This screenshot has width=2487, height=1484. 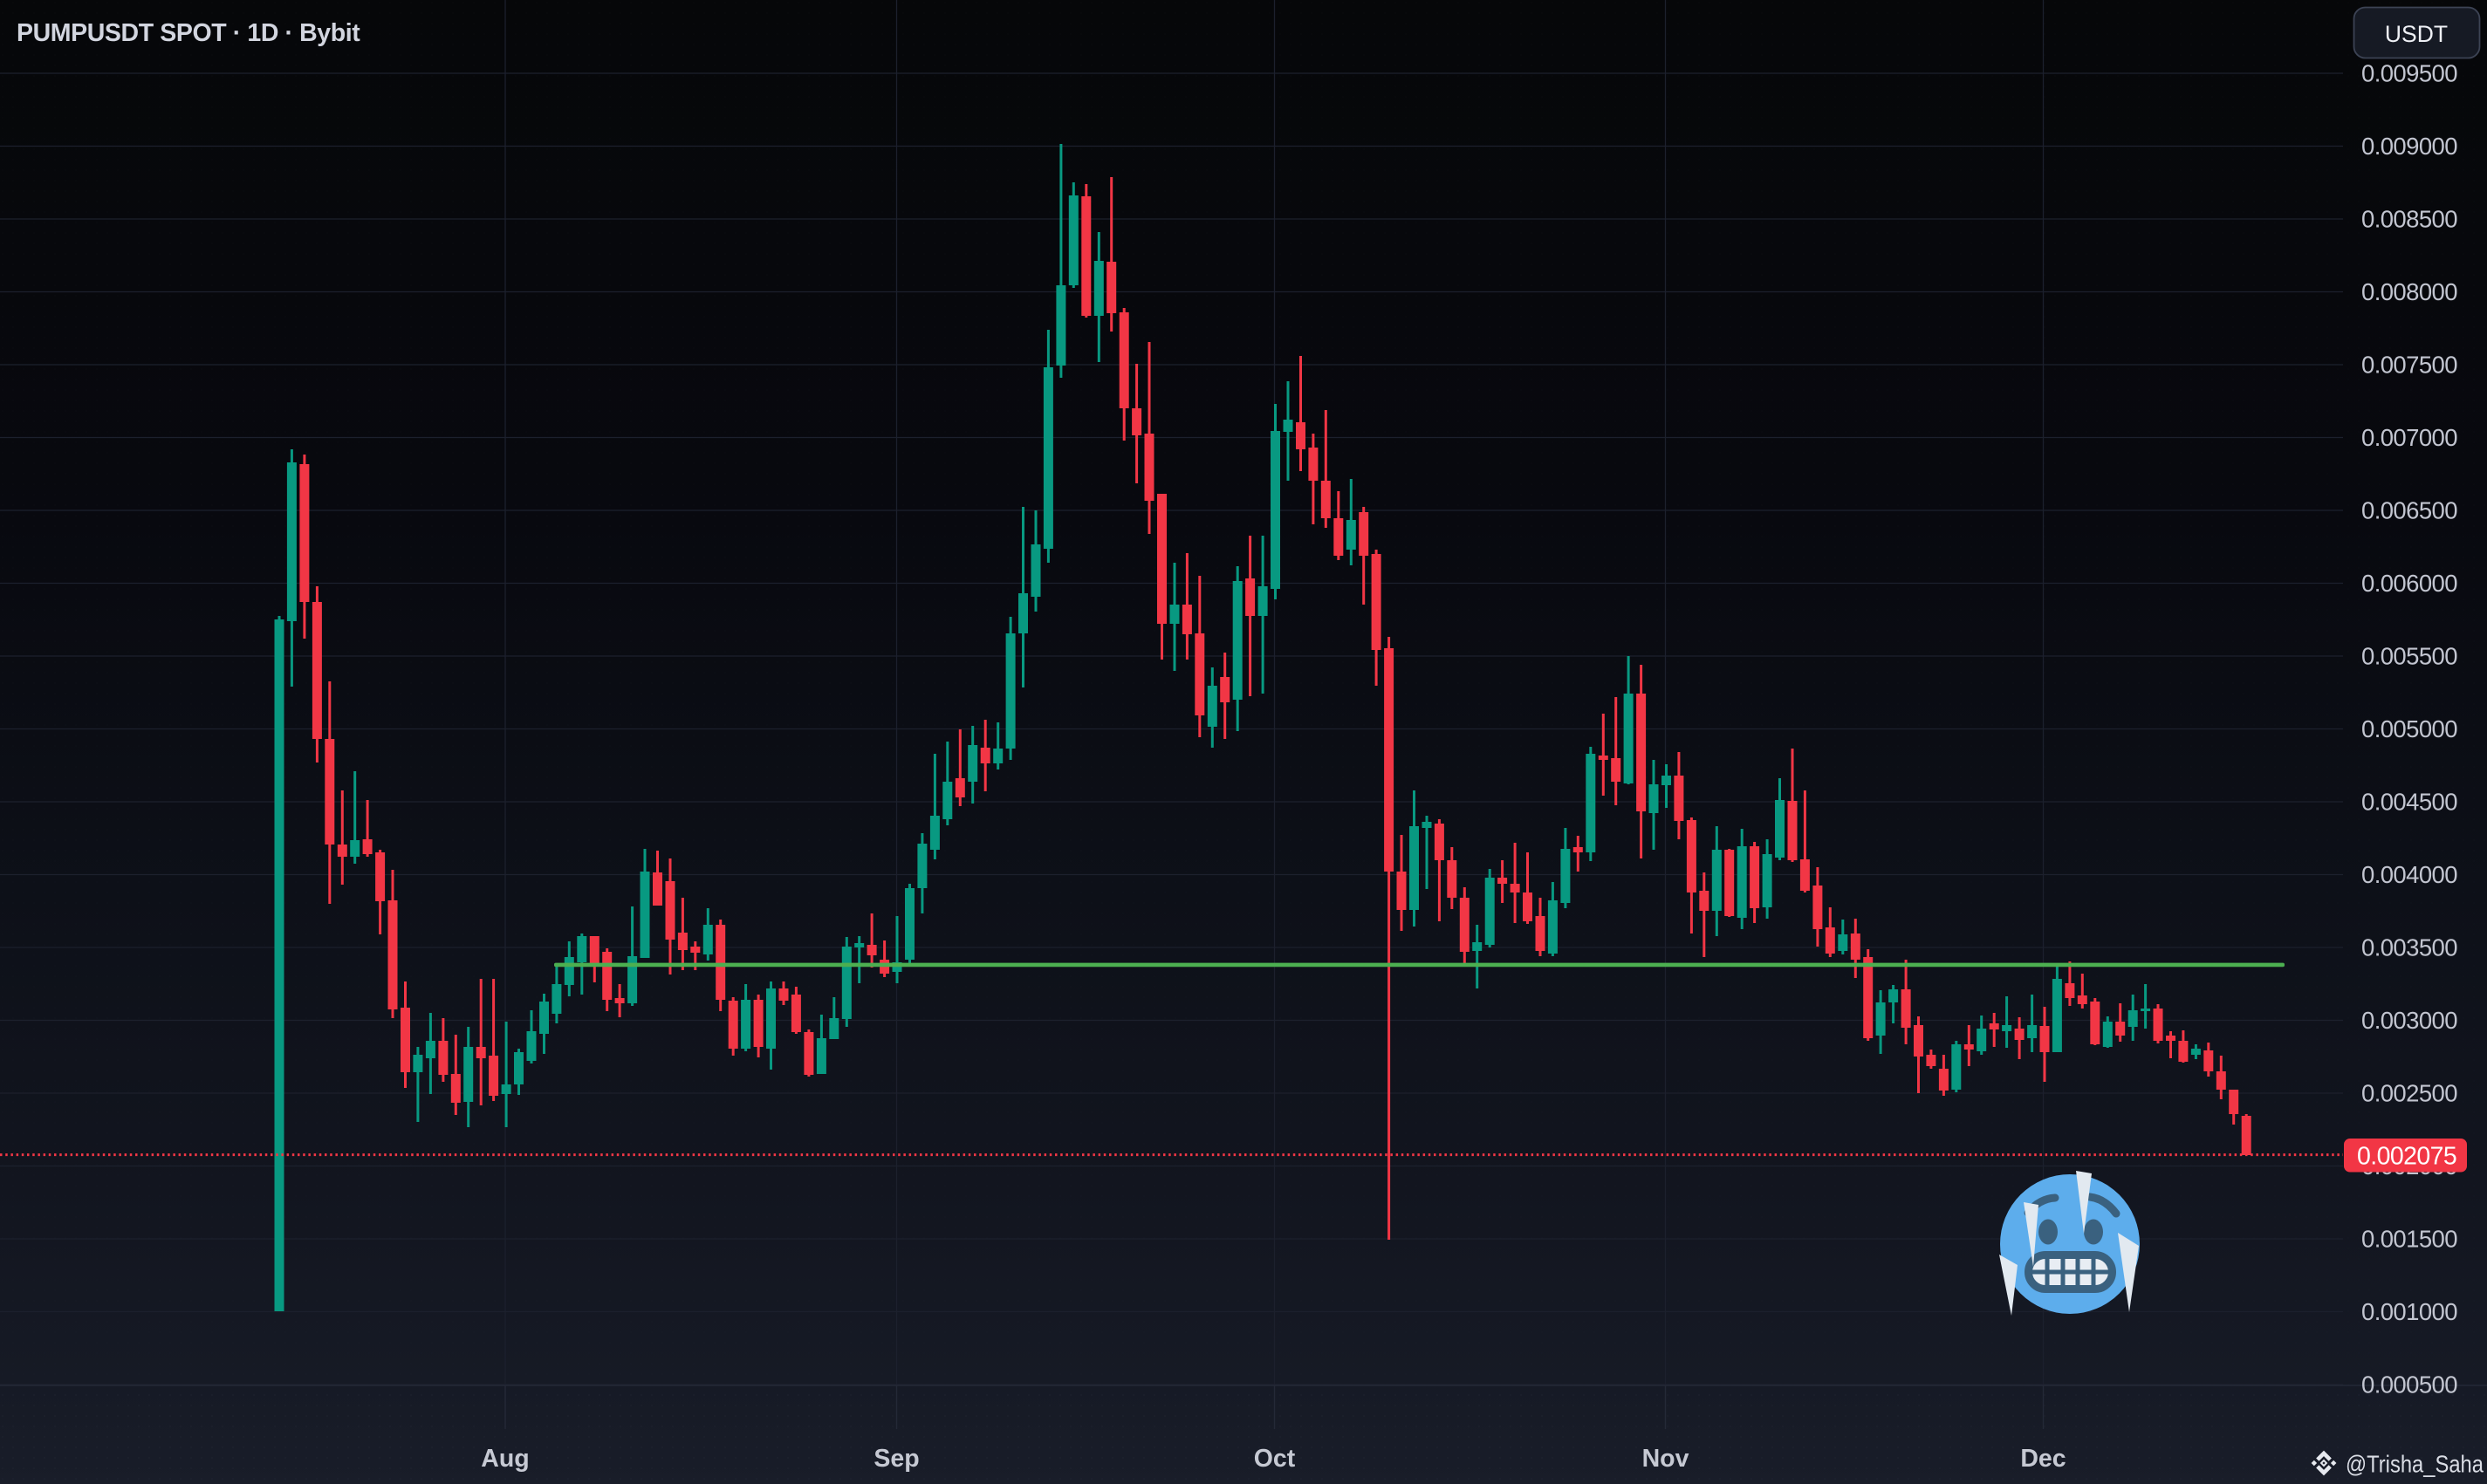 I want to click on svg-text: 0.007000, so click(x=2409, y=437).